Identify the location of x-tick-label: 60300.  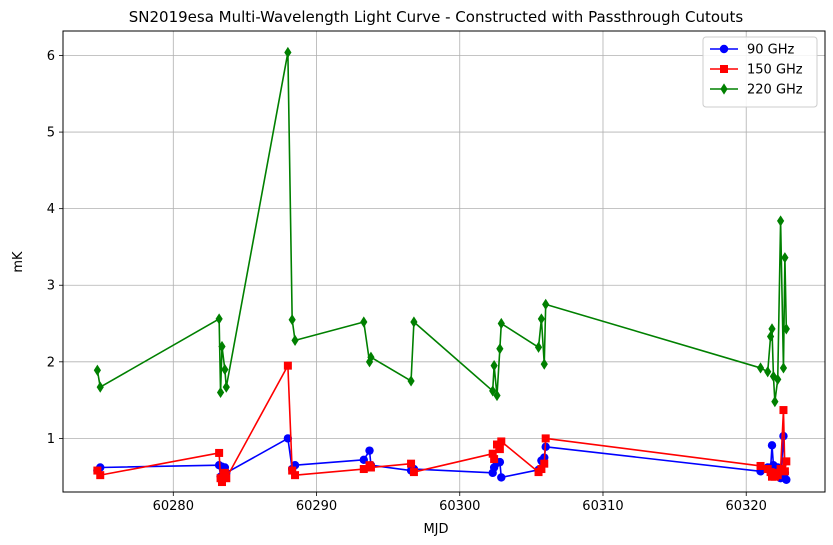
(459, 506).